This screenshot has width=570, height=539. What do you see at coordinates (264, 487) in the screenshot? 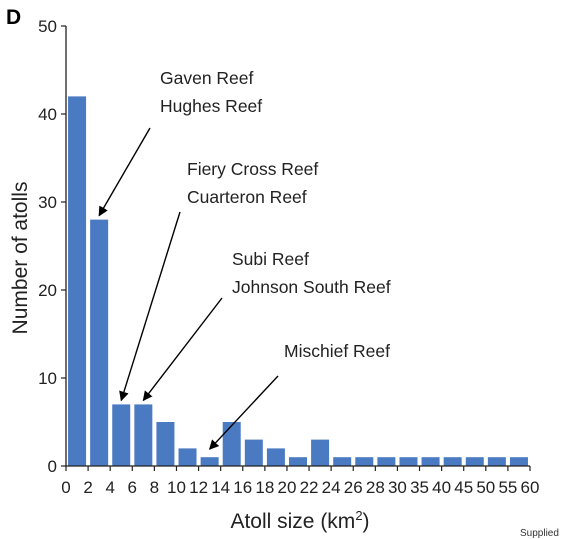
I see `x-tick-label: 18` at bounding box center [264, 487].